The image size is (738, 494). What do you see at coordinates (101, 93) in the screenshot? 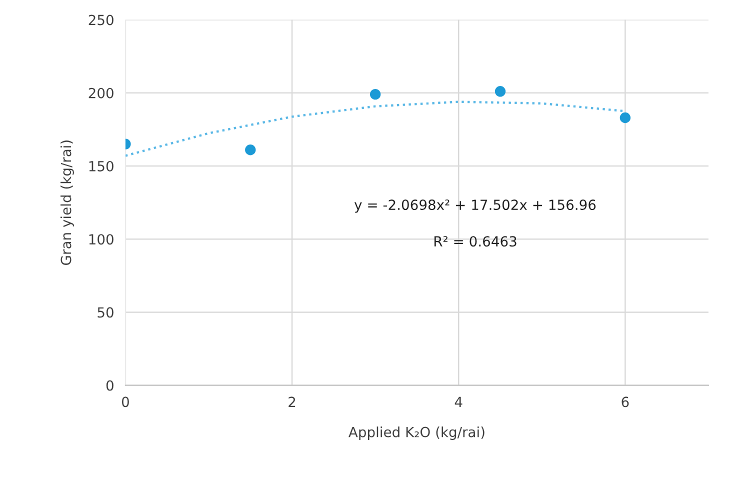
I see `y-tick-label: 200` at bounding box center [101, 93].